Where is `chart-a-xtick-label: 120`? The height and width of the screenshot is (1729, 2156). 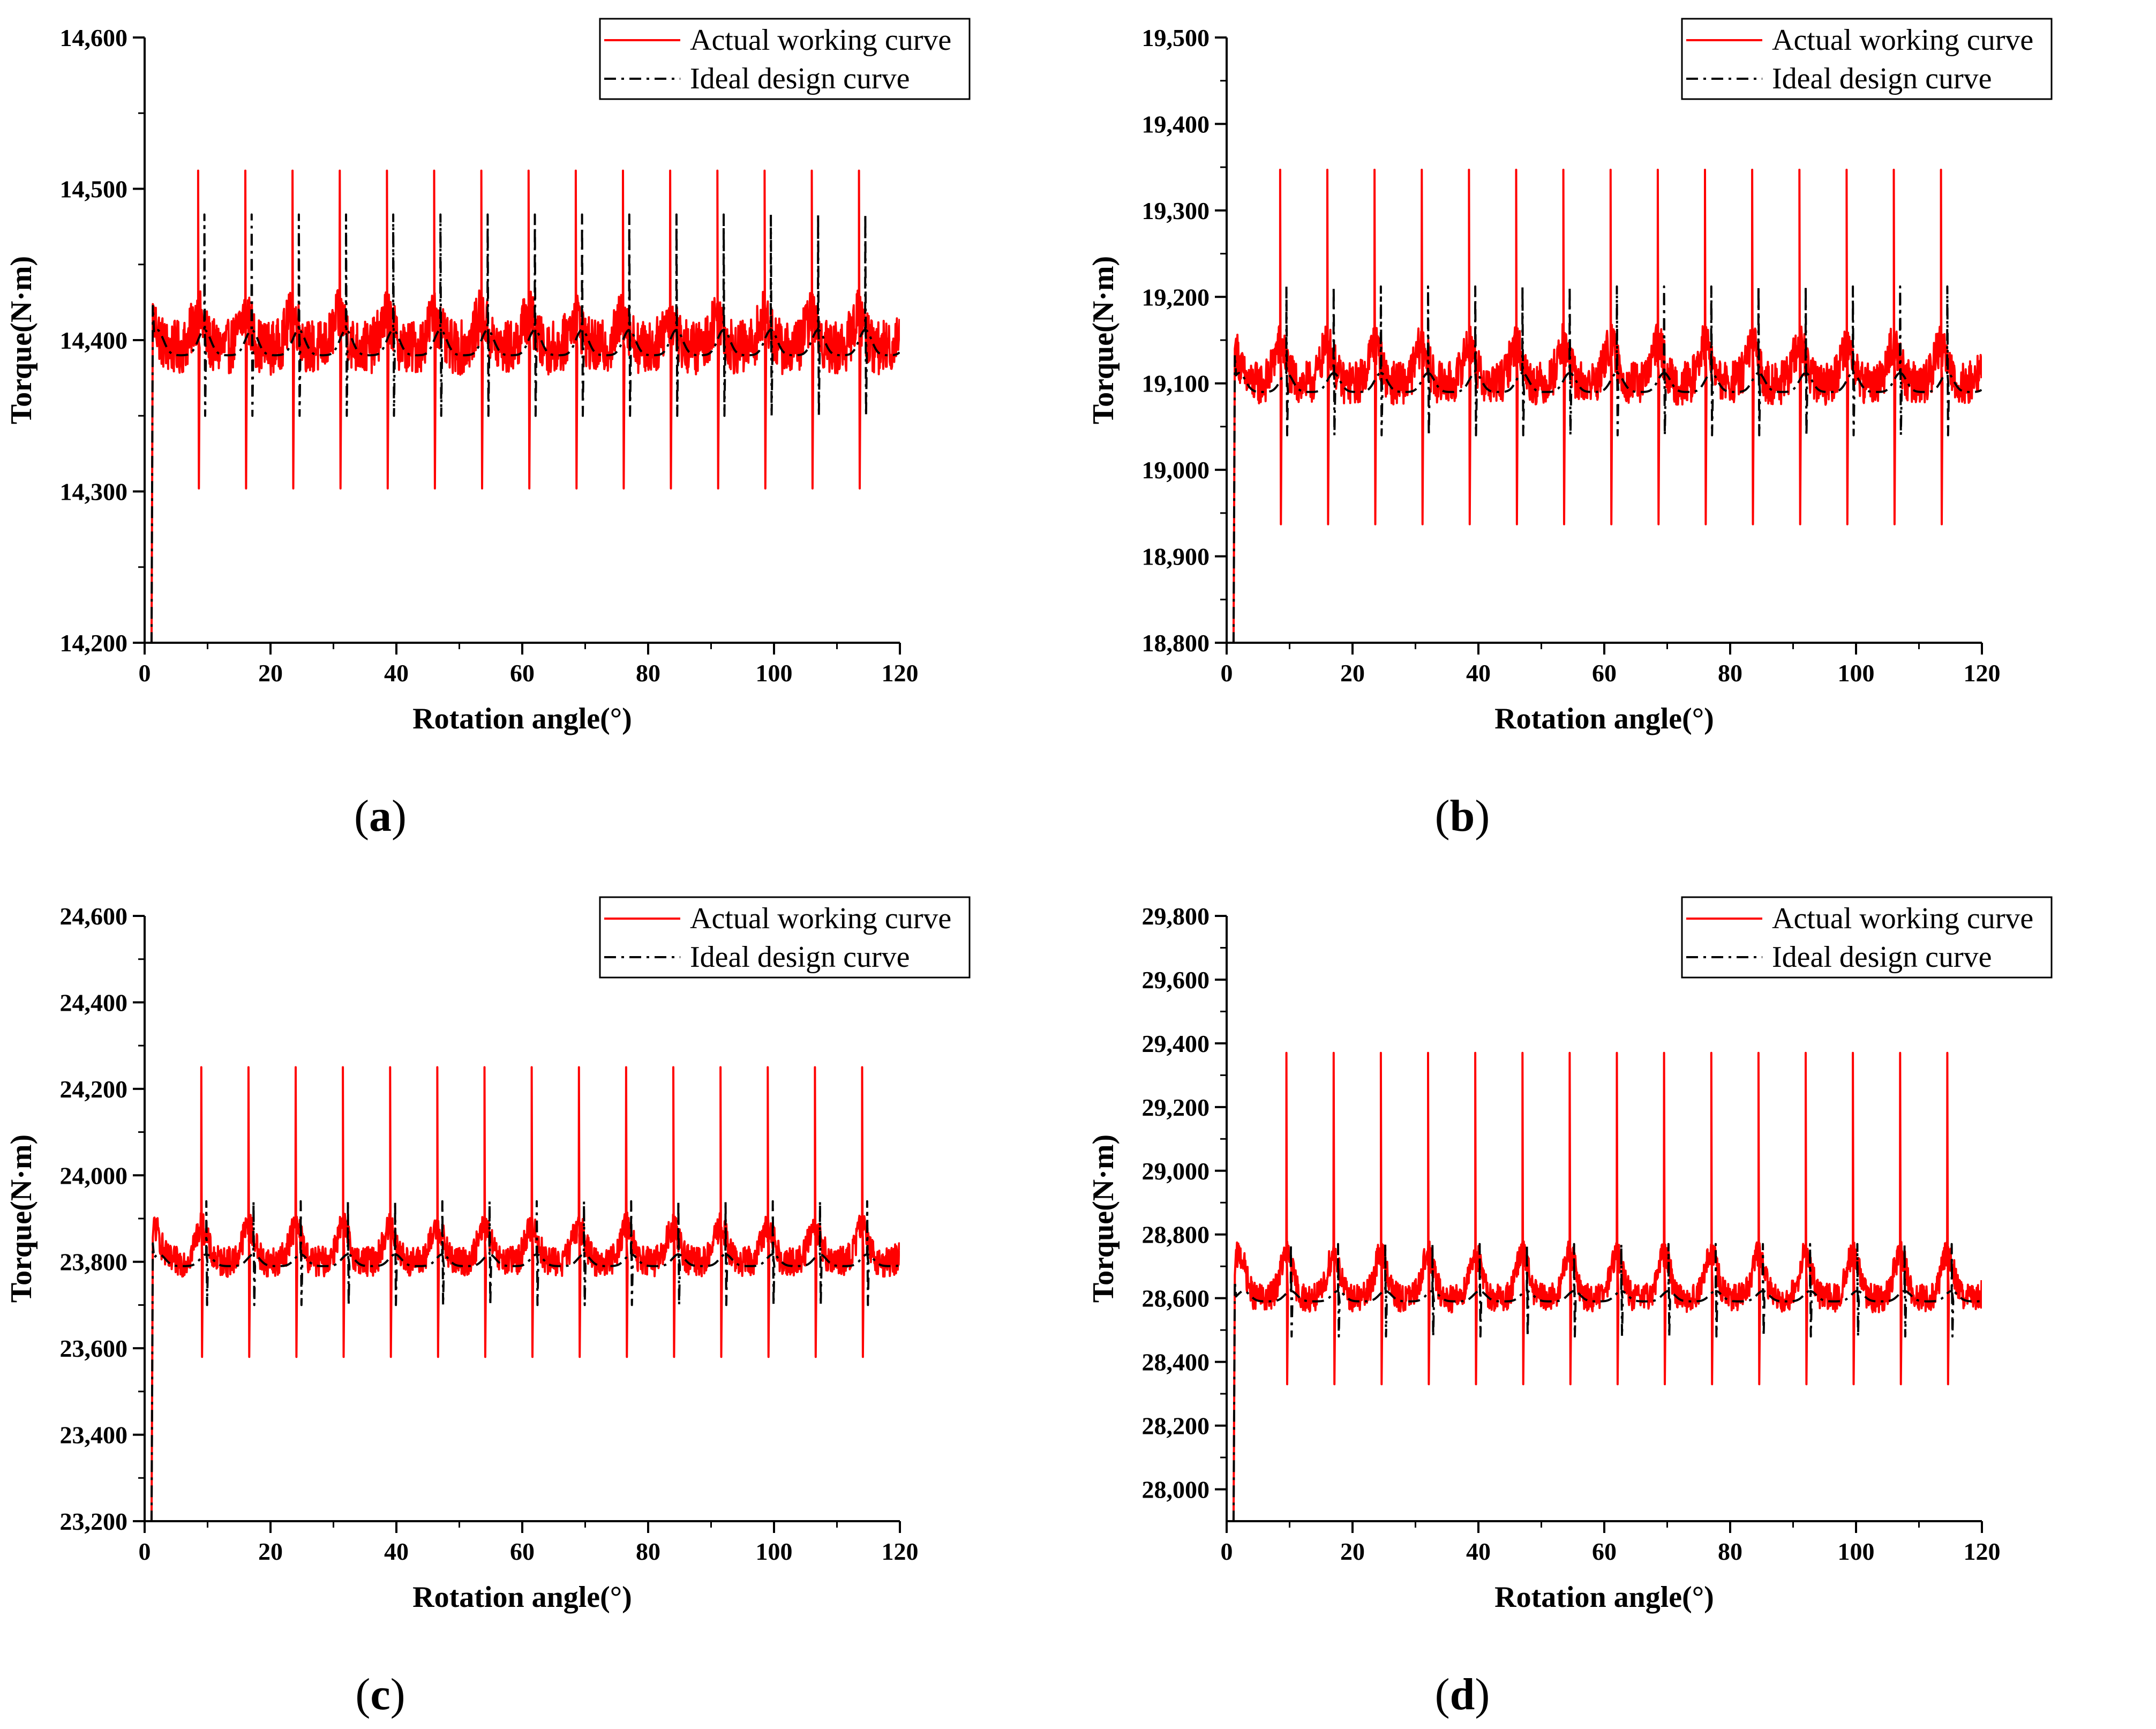
chart-a-xtick-label: 120 is located at coordinates (900, 673).